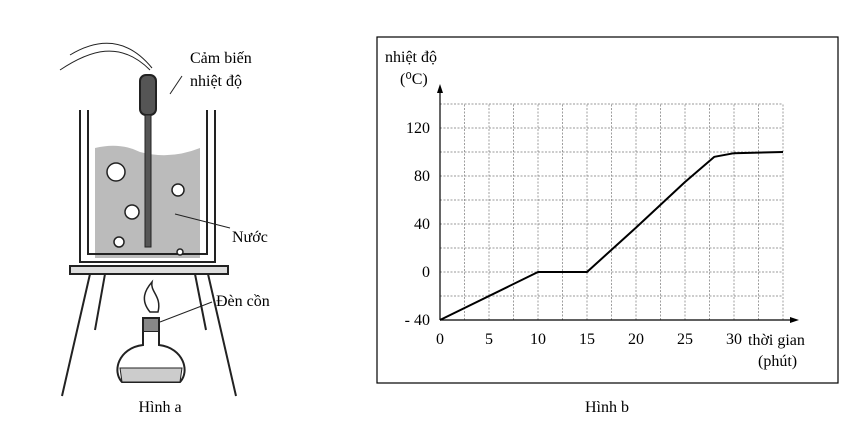 The height and width of the screenshot is (423, 857). Describe the element at coordinates (685, 339) in the screenshot. I see `x-tick-label: 25` at that location.